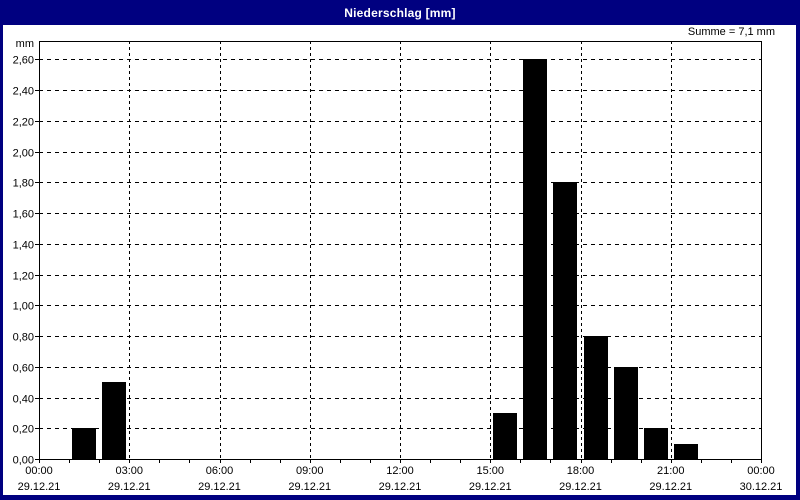 This screenshot has width=800, height=500. I want to click on y-tick-label: 0,20, so click(23, 430).